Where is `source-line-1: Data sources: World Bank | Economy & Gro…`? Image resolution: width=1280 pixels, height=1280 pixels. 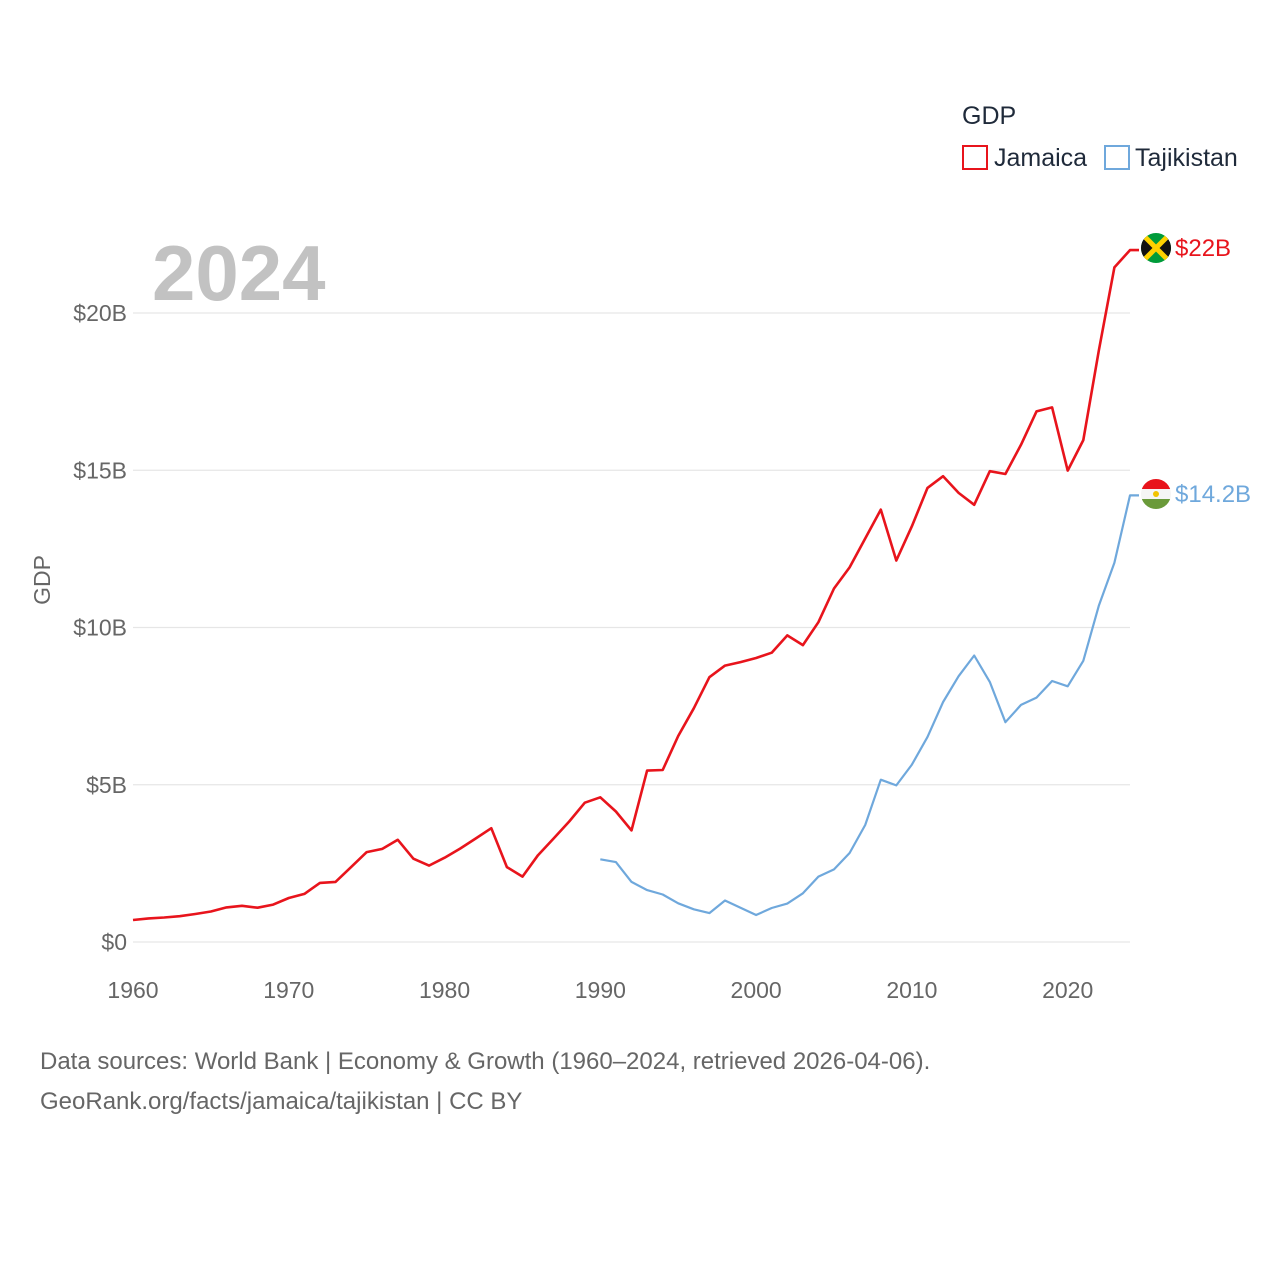
source-line-1: Data sources: World Bank | Economy & Gro… is located at coordinates (485, 1061).